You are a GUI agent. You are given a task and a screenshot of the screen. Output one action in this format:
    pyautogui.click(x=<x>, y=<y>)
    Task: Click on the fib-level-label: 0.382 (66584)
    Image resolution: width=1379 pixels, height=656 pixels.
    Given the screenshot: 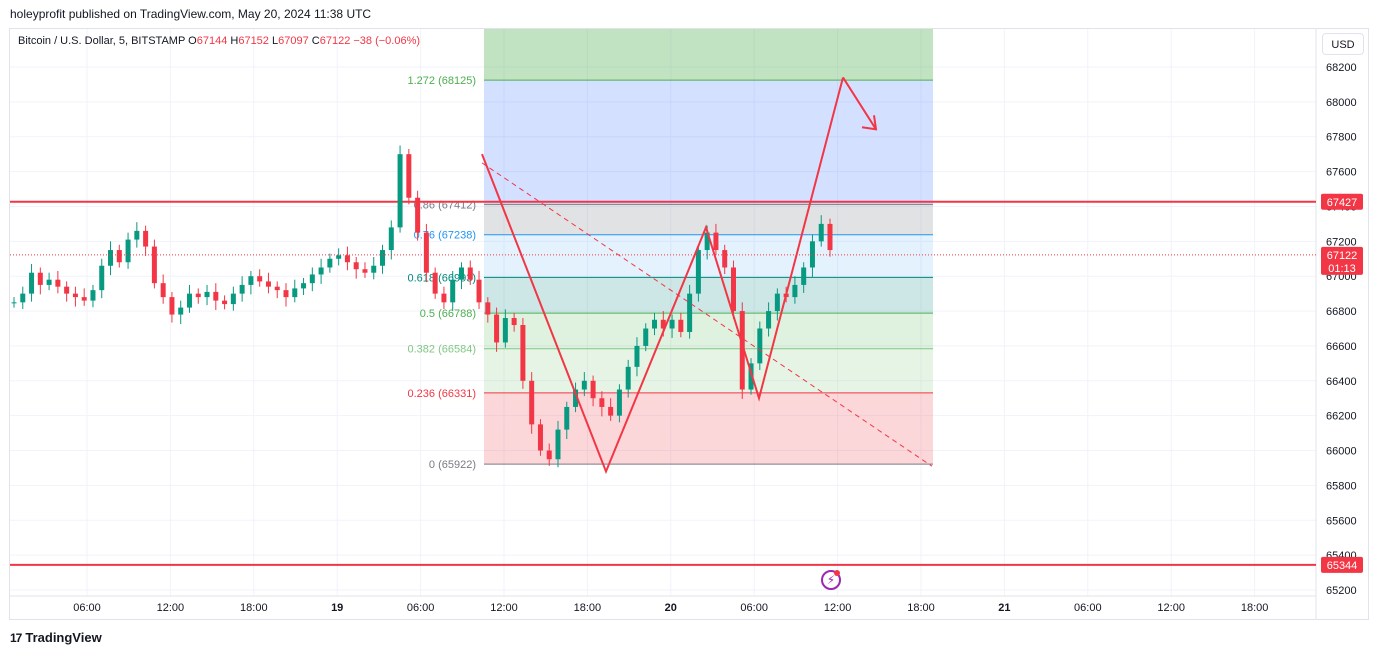 What is the action you would take?
    pyautogui.click(x=442, y=350)
    